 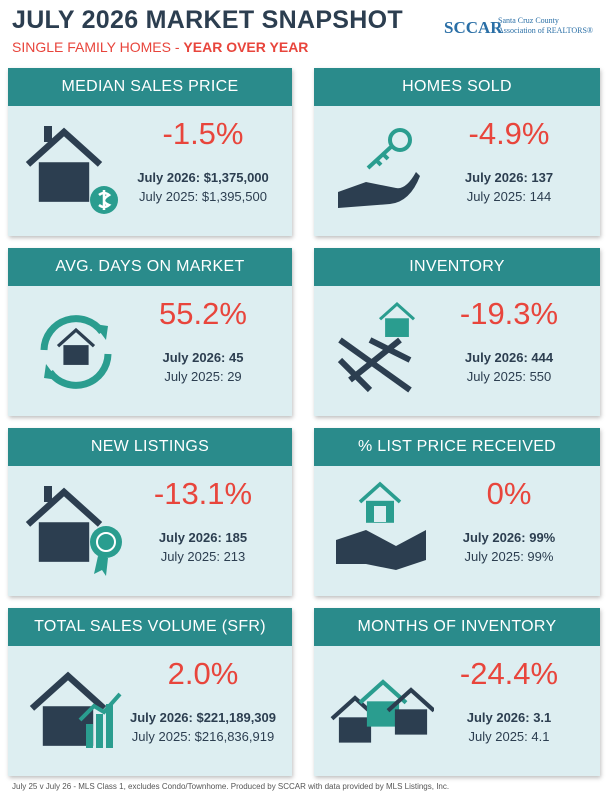 I want to click on card-title: HOMES SOLD, so click(x=457, y=87).